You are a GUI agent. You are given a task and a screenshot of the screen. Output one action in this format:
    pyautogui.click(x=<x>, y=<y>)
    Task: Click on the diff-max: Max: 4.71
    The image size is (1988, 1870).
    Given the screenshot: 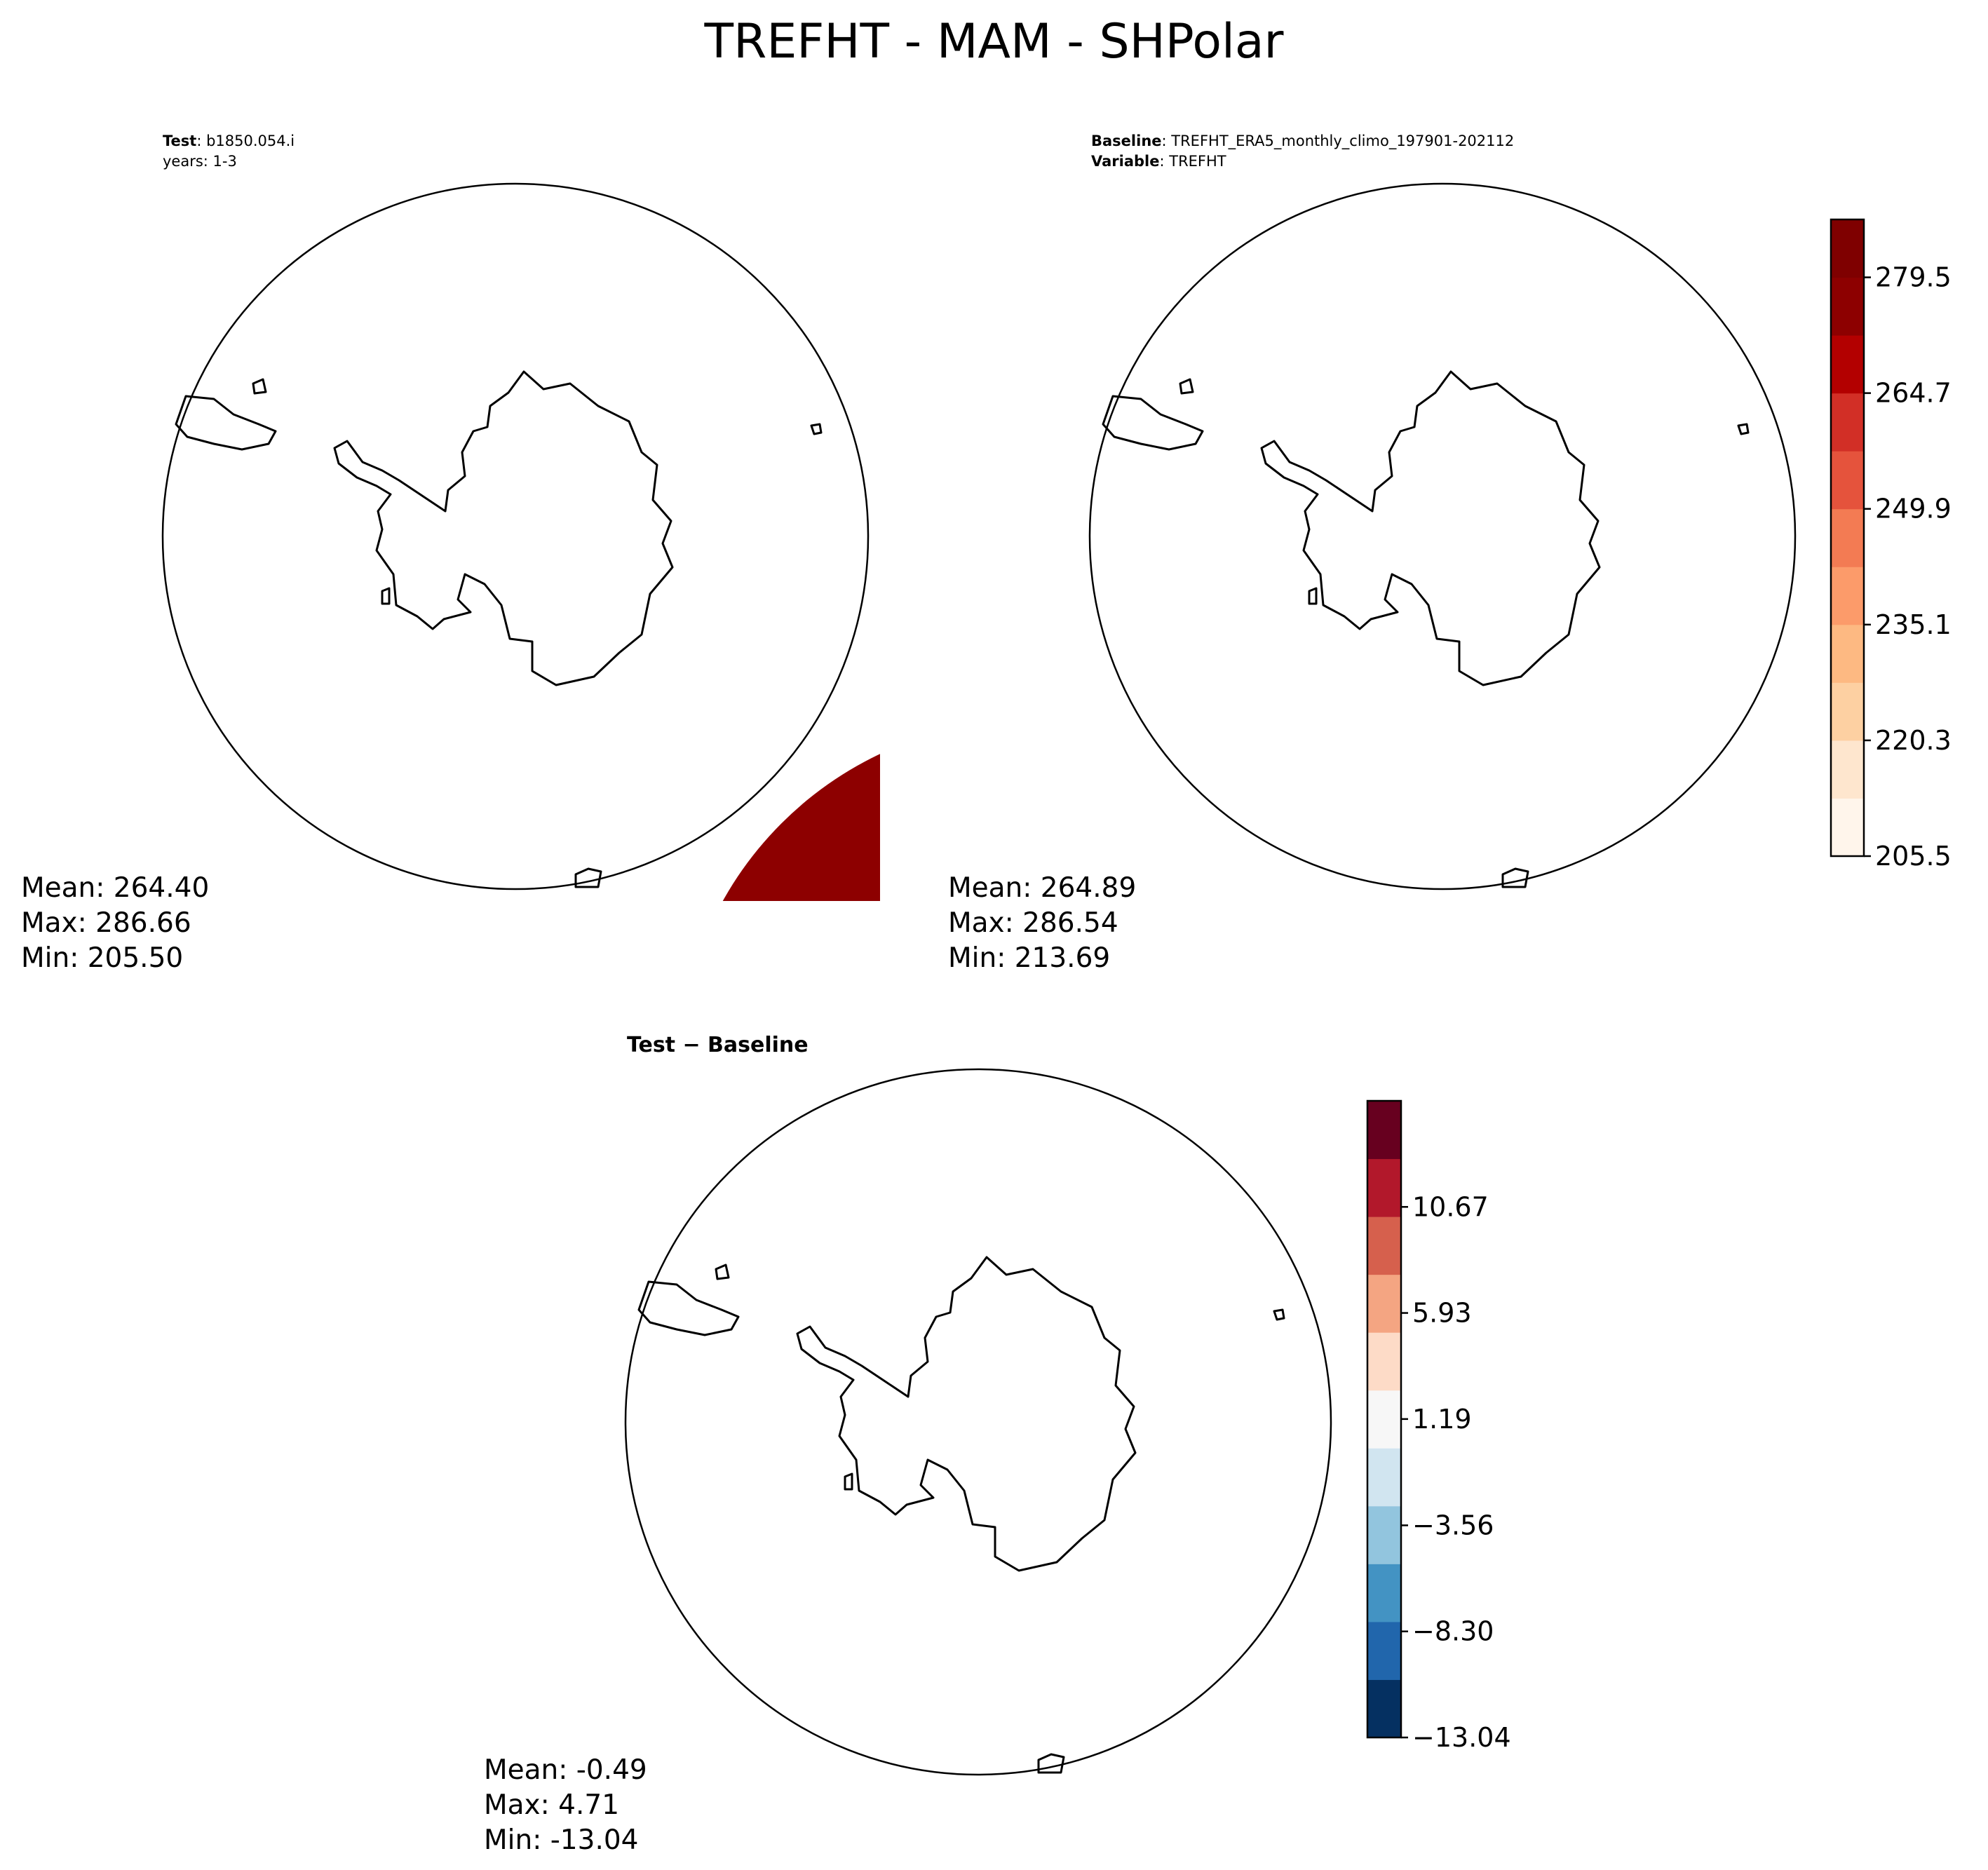 What is the action you would take?
    pyautogui.click(x=552, y=1805)
    